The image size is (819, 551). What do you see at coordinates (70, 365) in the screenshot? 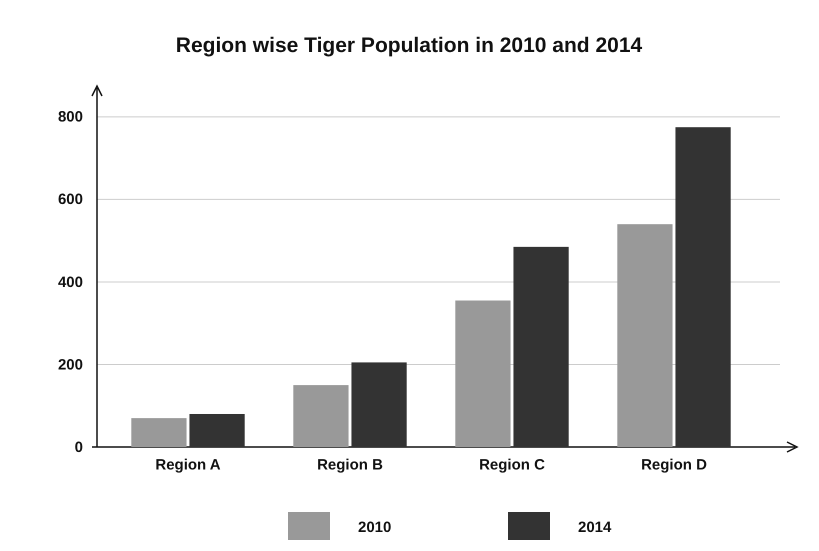
I see `y-tick-label: 200` at bounding box center [70, 365].